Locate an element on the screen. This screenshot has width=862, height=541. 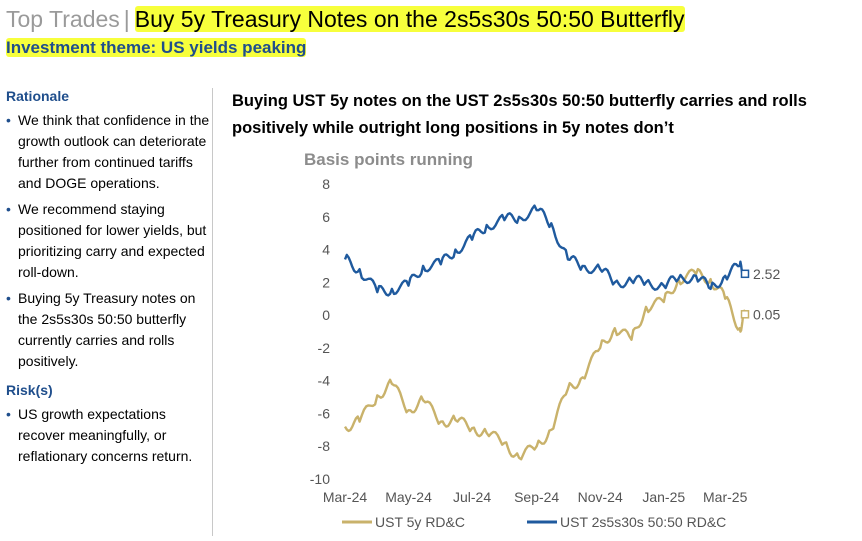
y-tick-label: -10 is located at coordinates (320, 479).